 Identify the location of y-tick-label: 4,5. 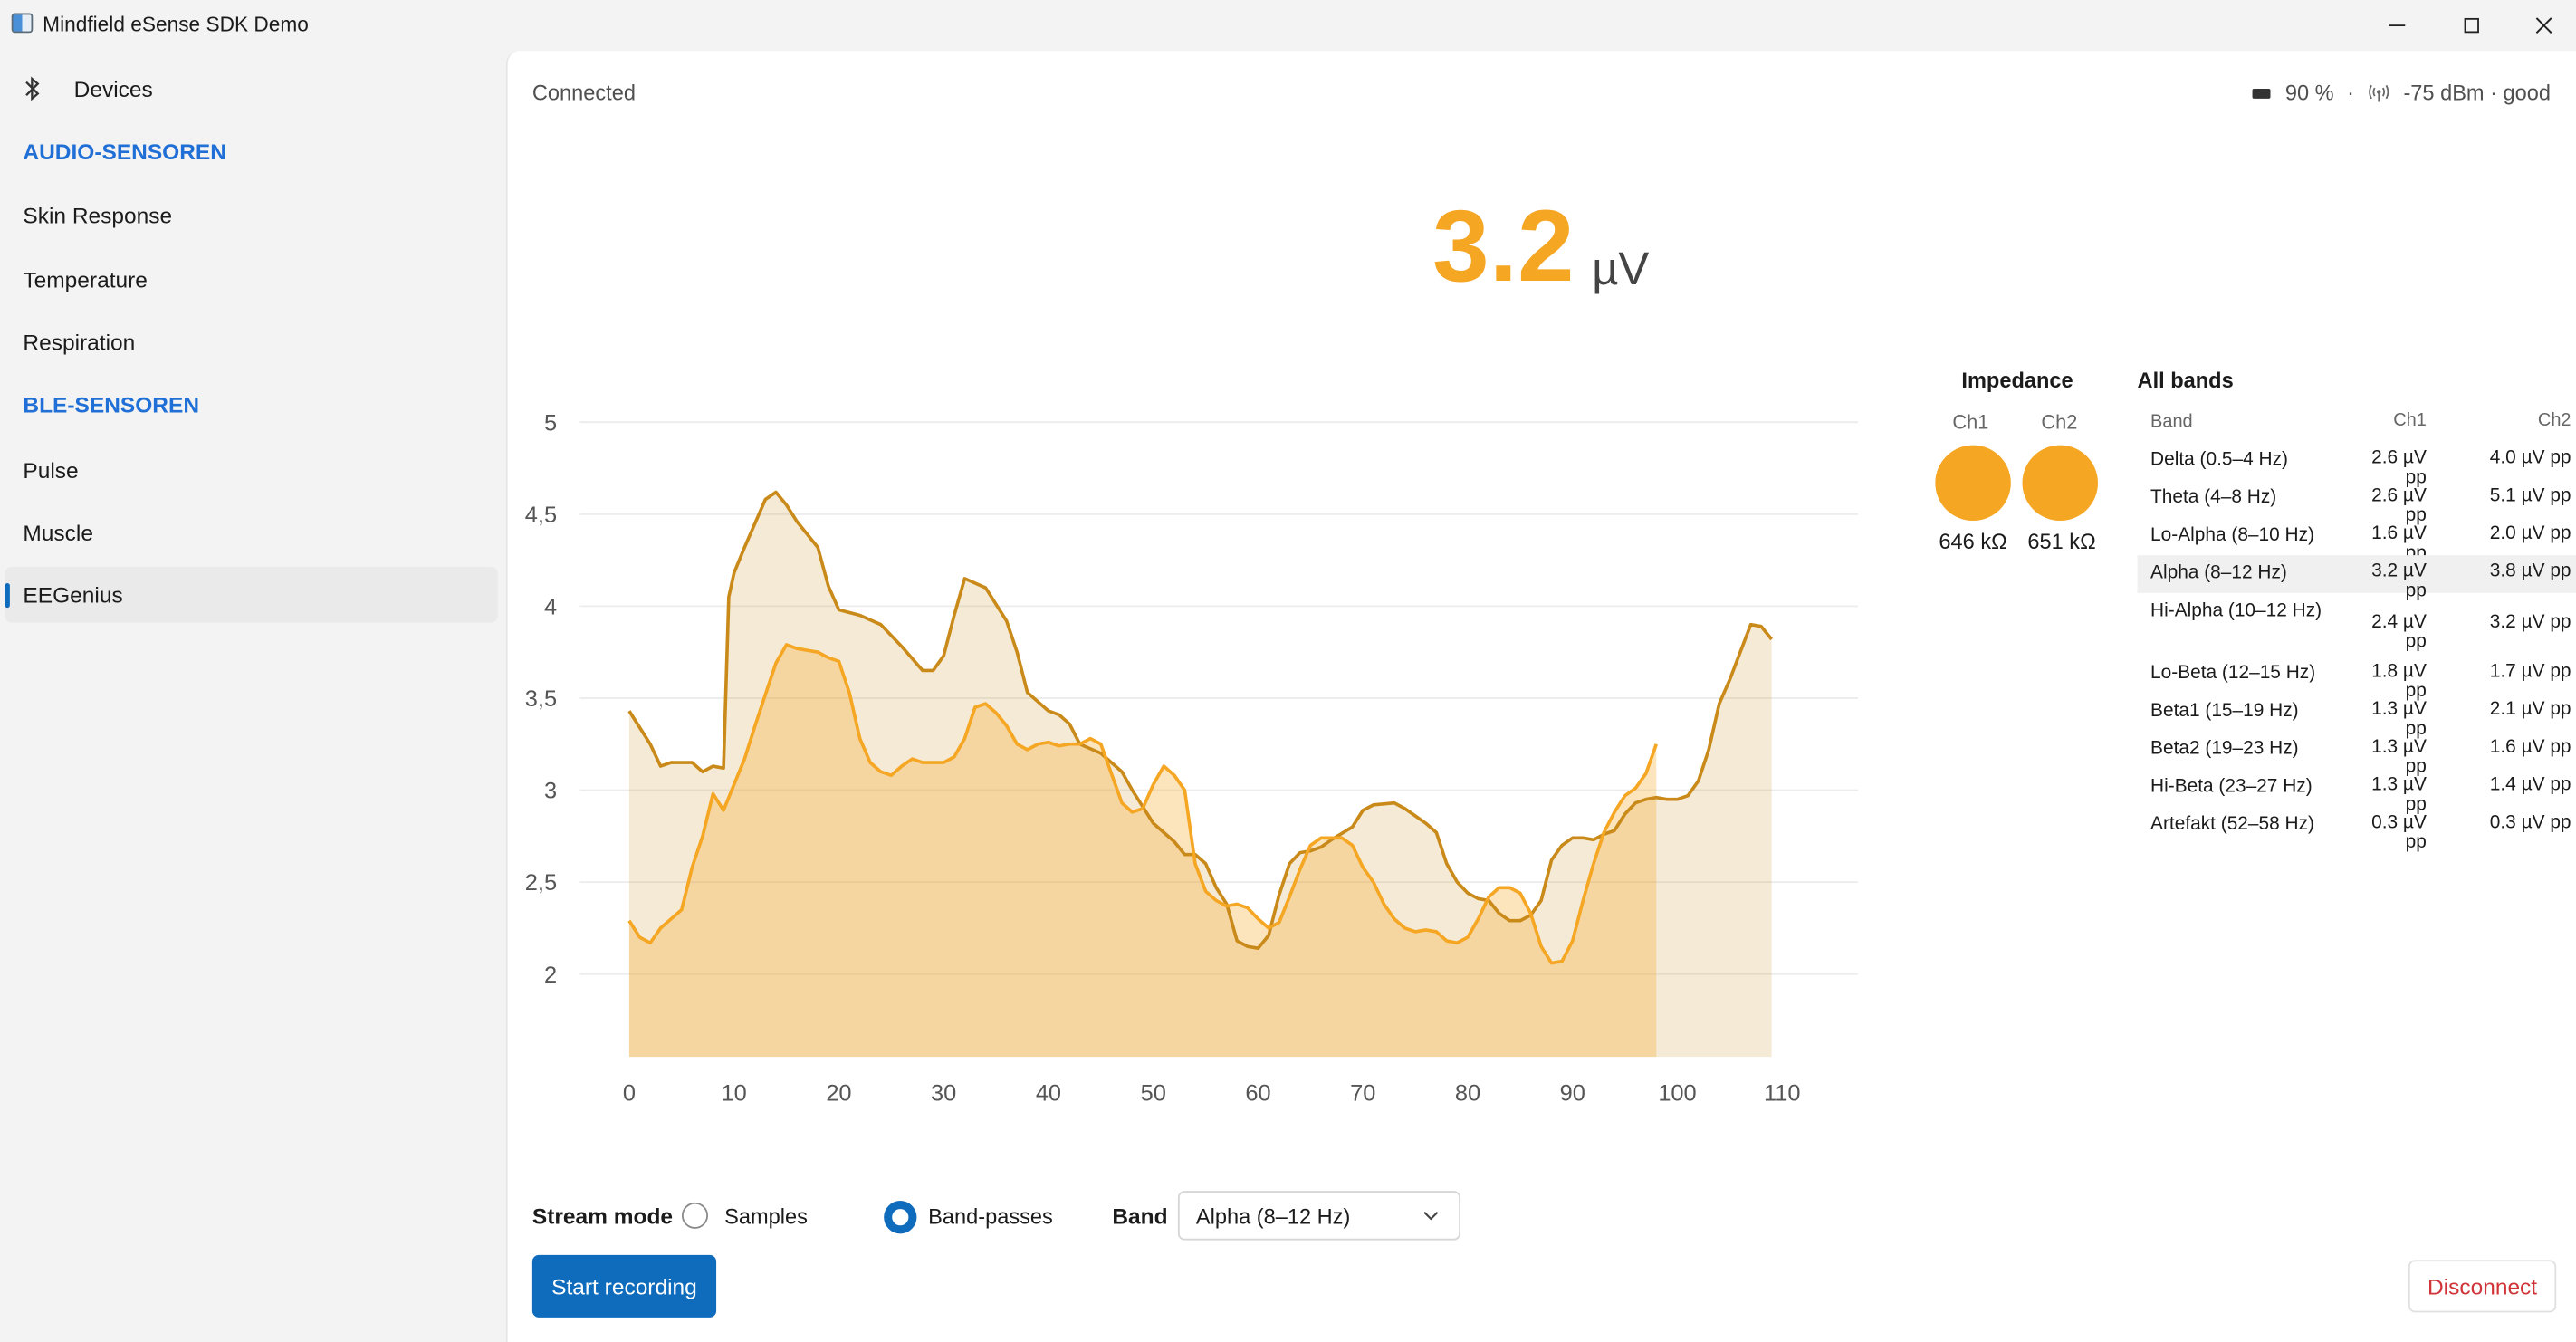
(541, 515).